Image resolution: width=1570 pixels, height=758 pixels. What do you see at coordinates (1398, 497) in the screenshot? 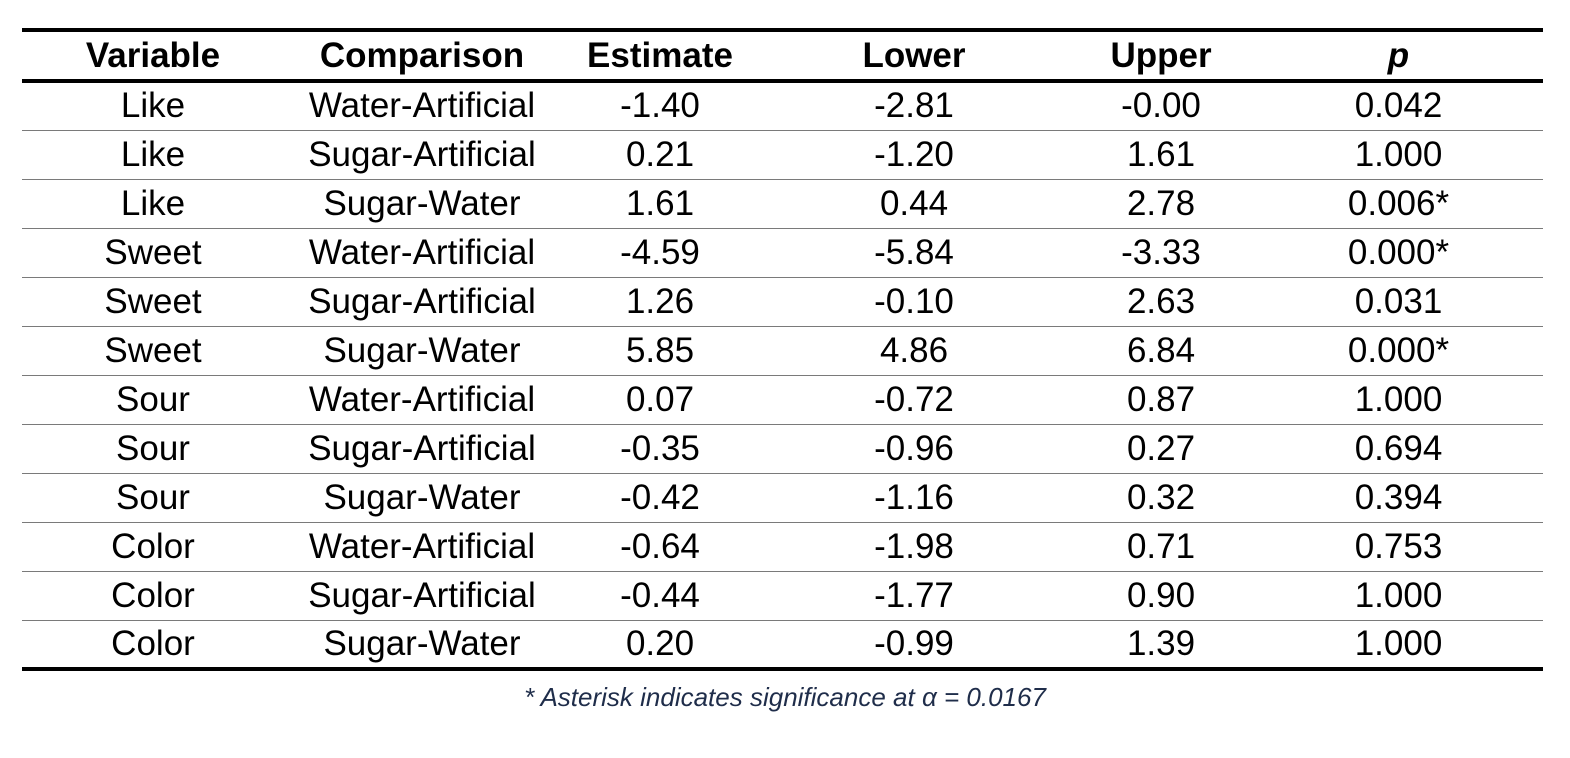
I see `cell-p-value: 0.394` at bounding box center [1398, 497].